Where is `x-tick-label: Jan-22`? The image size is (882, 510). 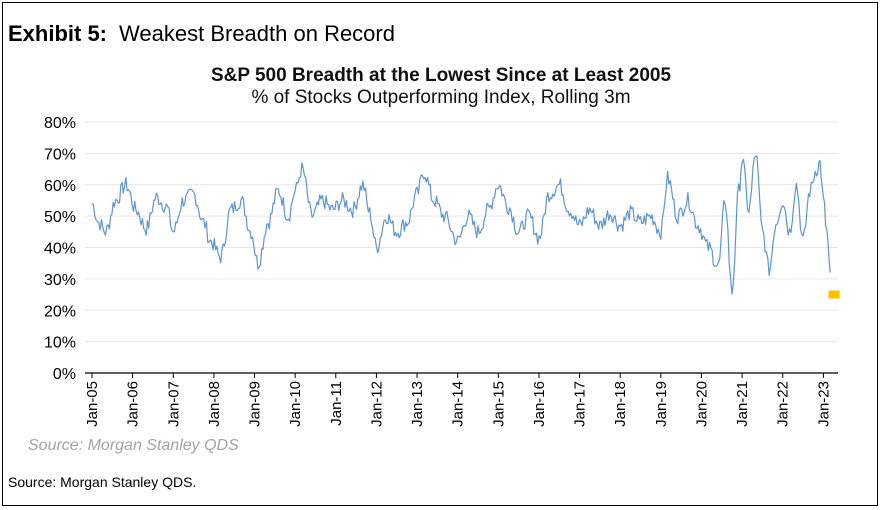
x-tick-label: Jan-22 is located at coordinates (783, 404).